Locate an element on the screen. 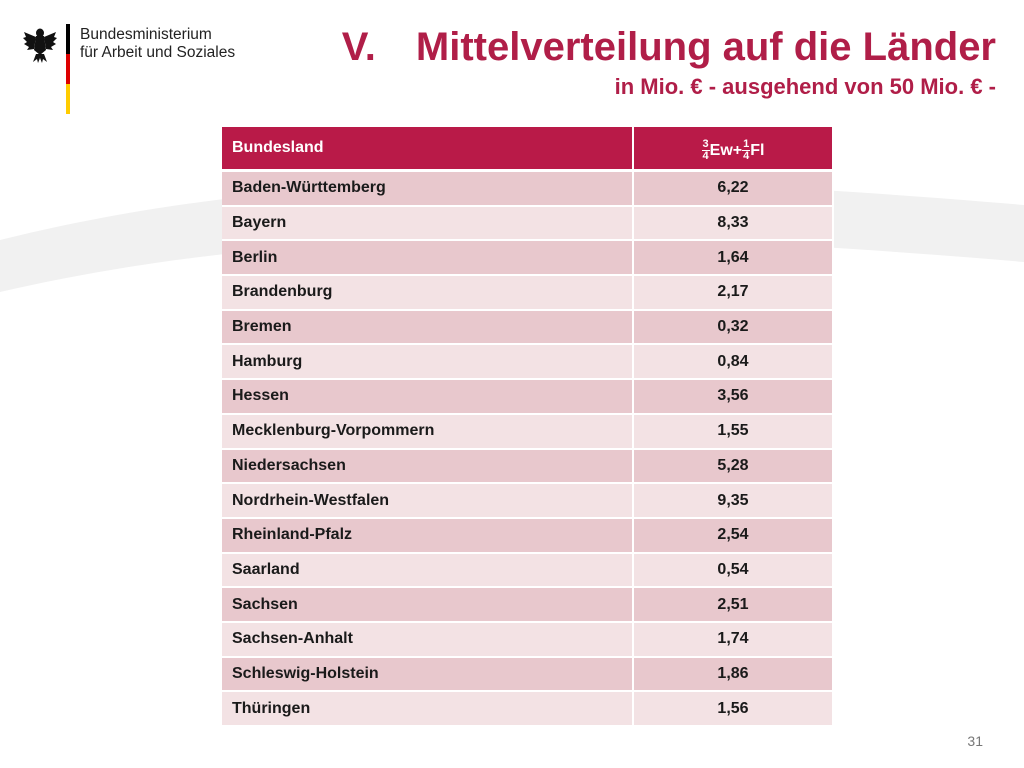 The image size is (1024, 768). table-row: Brandenburg 2,17 is located at coordinates (528, 293).